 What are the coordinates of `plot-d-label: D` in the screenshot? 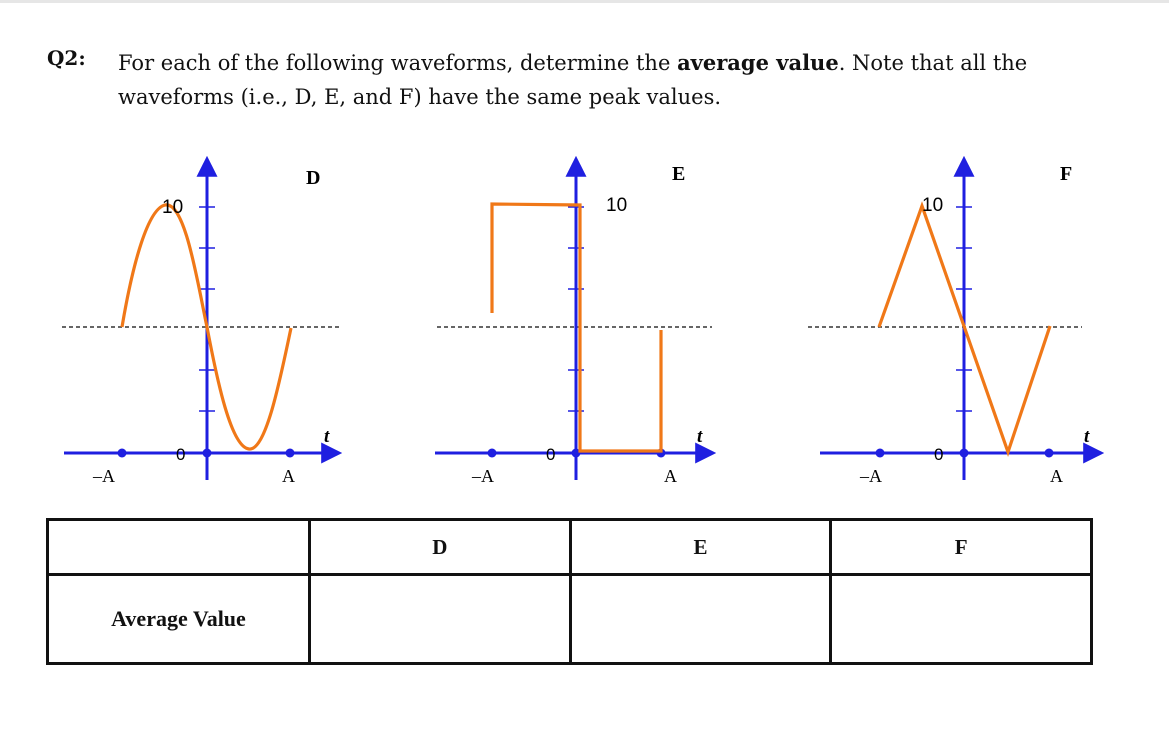 It's located at (313, 178).